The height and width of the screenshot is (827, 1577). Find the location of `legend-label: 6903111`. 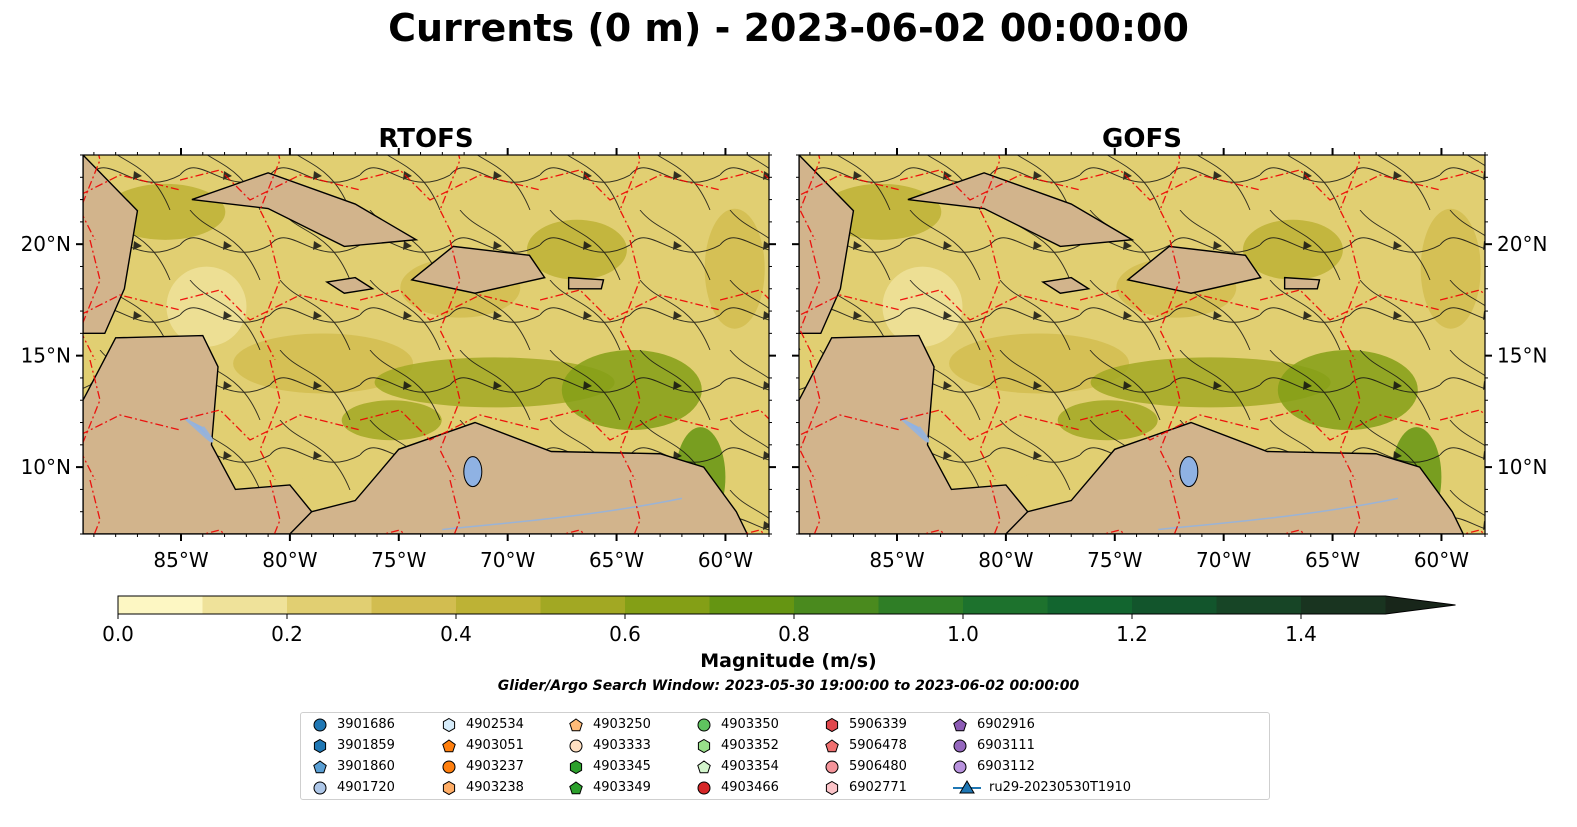

legend-label: 6903111 is located at coordinates (1006, 745).